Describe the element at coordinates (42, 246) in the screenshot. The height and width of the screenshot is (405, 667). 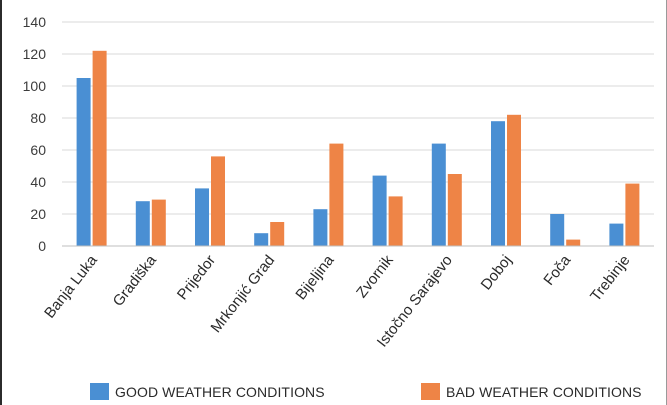
I see `y-tick-label: 0` at that location.